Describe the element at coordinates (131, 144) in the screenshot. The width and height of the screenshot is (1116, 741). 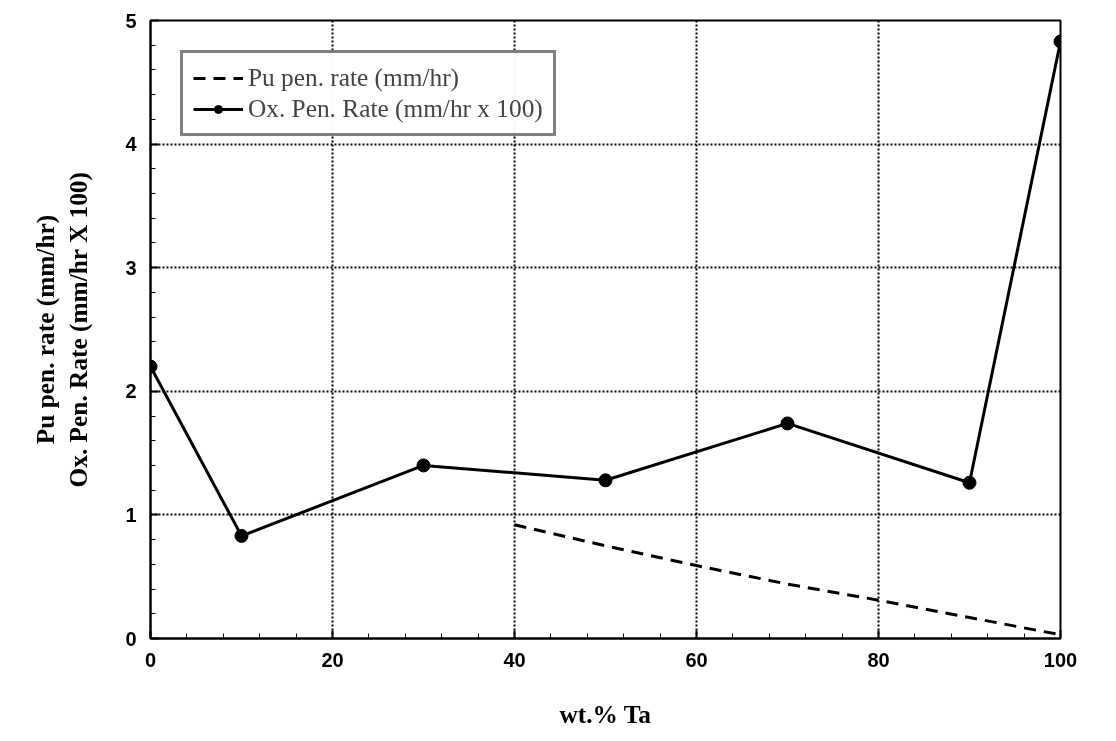
I see `y-tick-label: 4` at that location.